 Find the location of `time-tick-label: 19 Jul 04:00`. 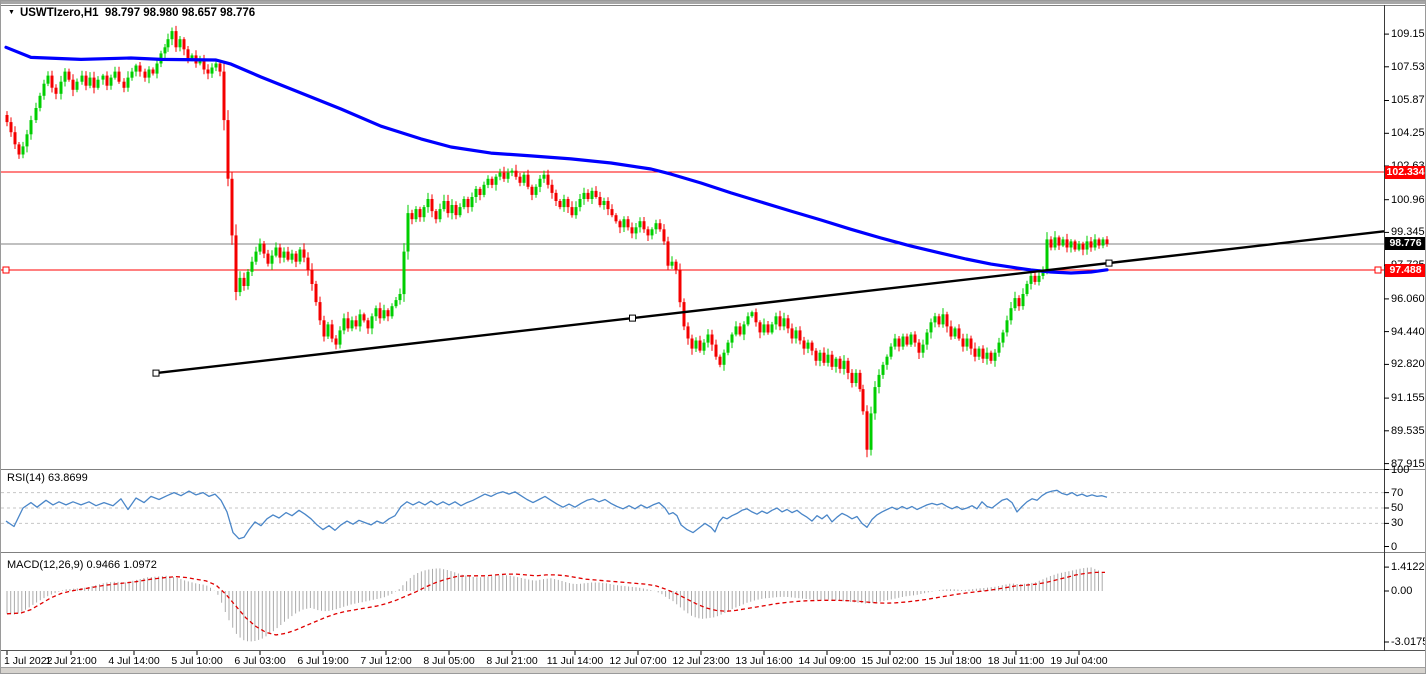

time-tick-label: 19 Jul 04:00 is located at coordinates (1079, 661).